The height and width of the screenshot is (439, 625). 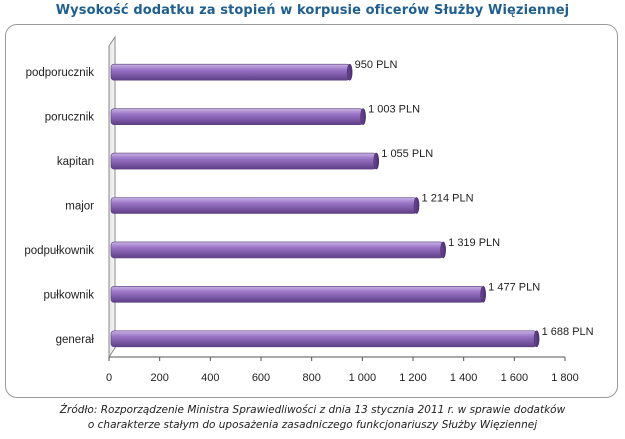 I want to click on data-label: 1 003 PLN, so click(x=394, y=110).